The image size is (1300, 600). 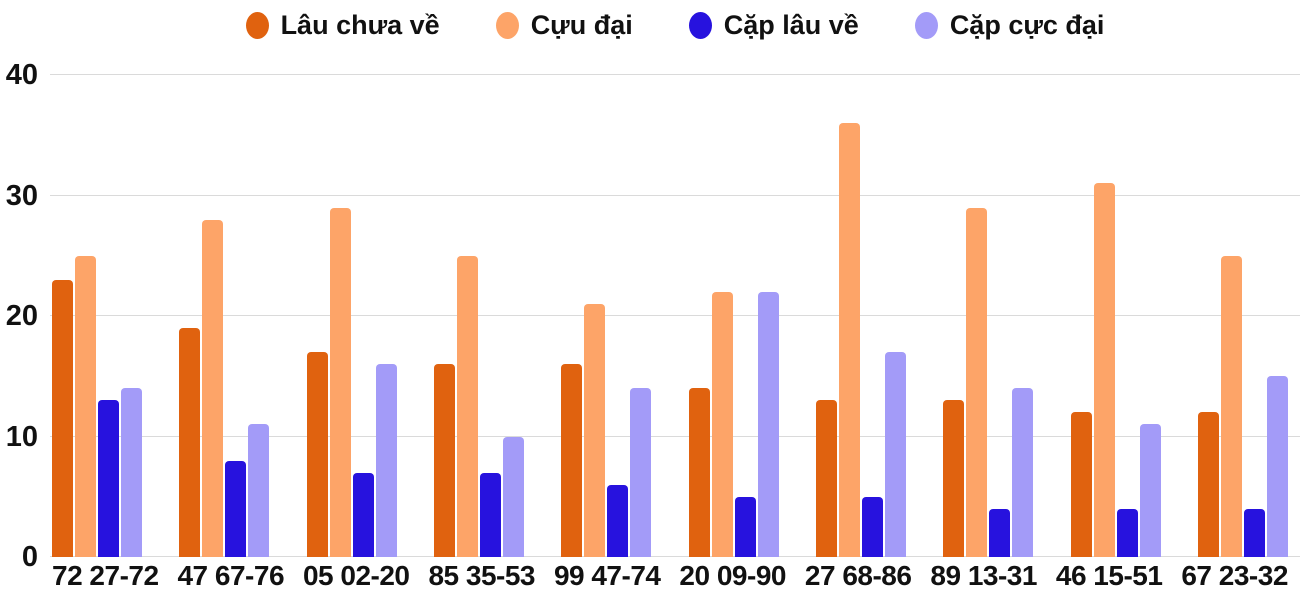 I want to click on bar-series2-group9, so click(x=1104, y=370).